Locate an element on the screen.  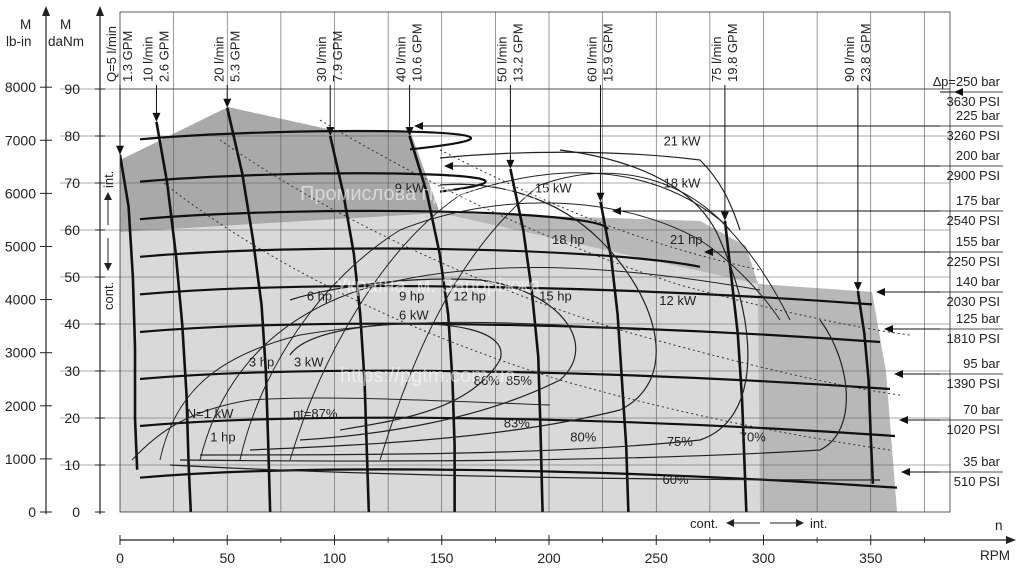
efficiency-labels: ηt=87% 86% 85% 83% 80% 75% 70% 60% is located at coordinates (529, 430).